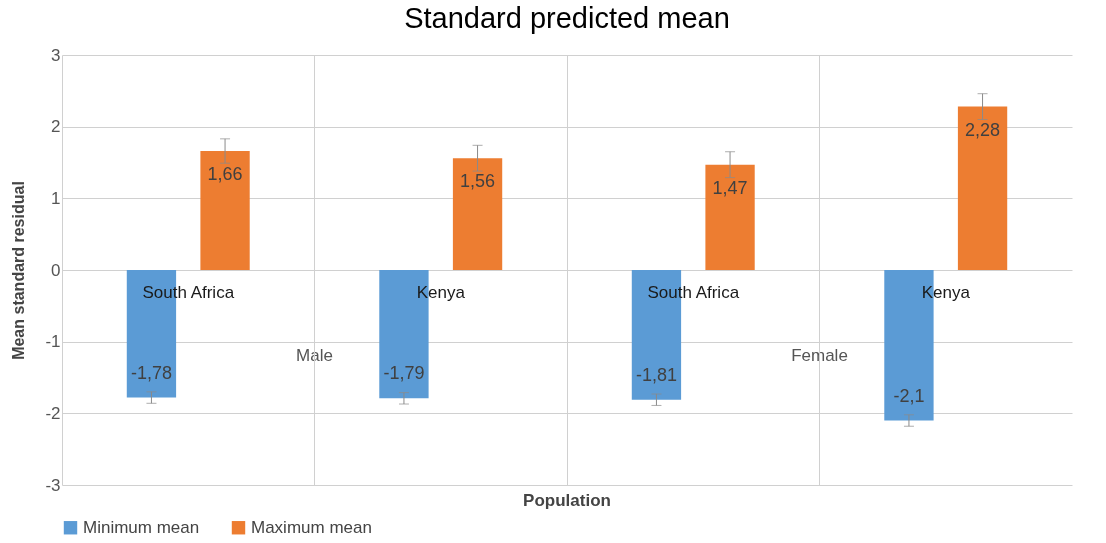 This screenshot has height=543, width=1106. Describe the element at coordinates (567, 18) in the screenshot. I see `chart-title: Standard predicted mean` at that location.